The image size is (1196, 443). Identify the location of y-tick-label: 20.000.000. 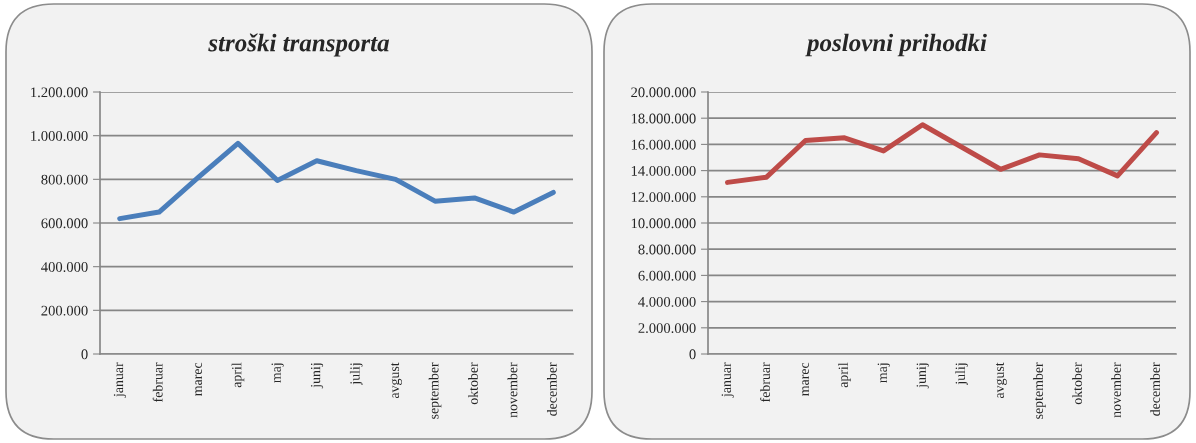
(663, 92).